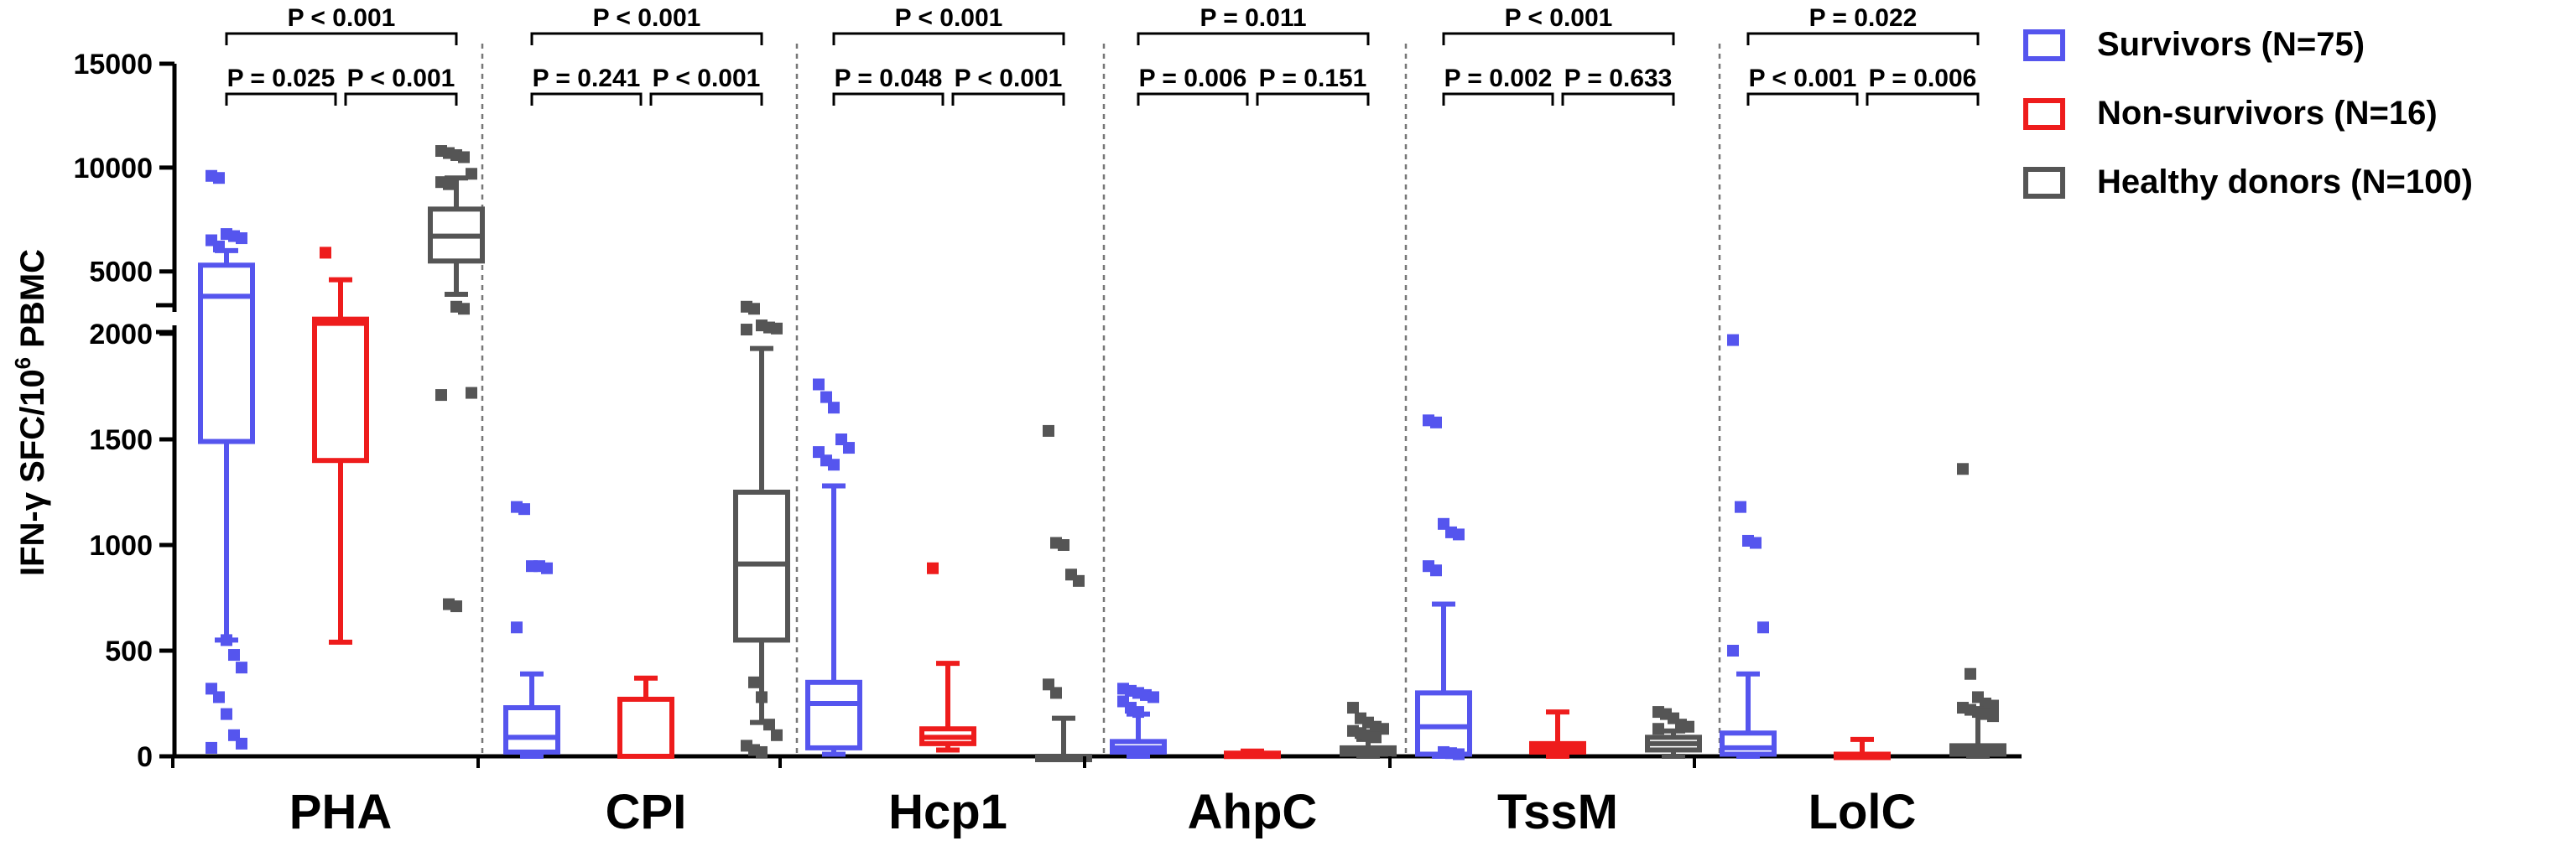 The height and width of the screenshot is (841, 2576). Describe the element at coordinates (328, 492) in the screenshot. I see `group-pha: PHA` at that location.